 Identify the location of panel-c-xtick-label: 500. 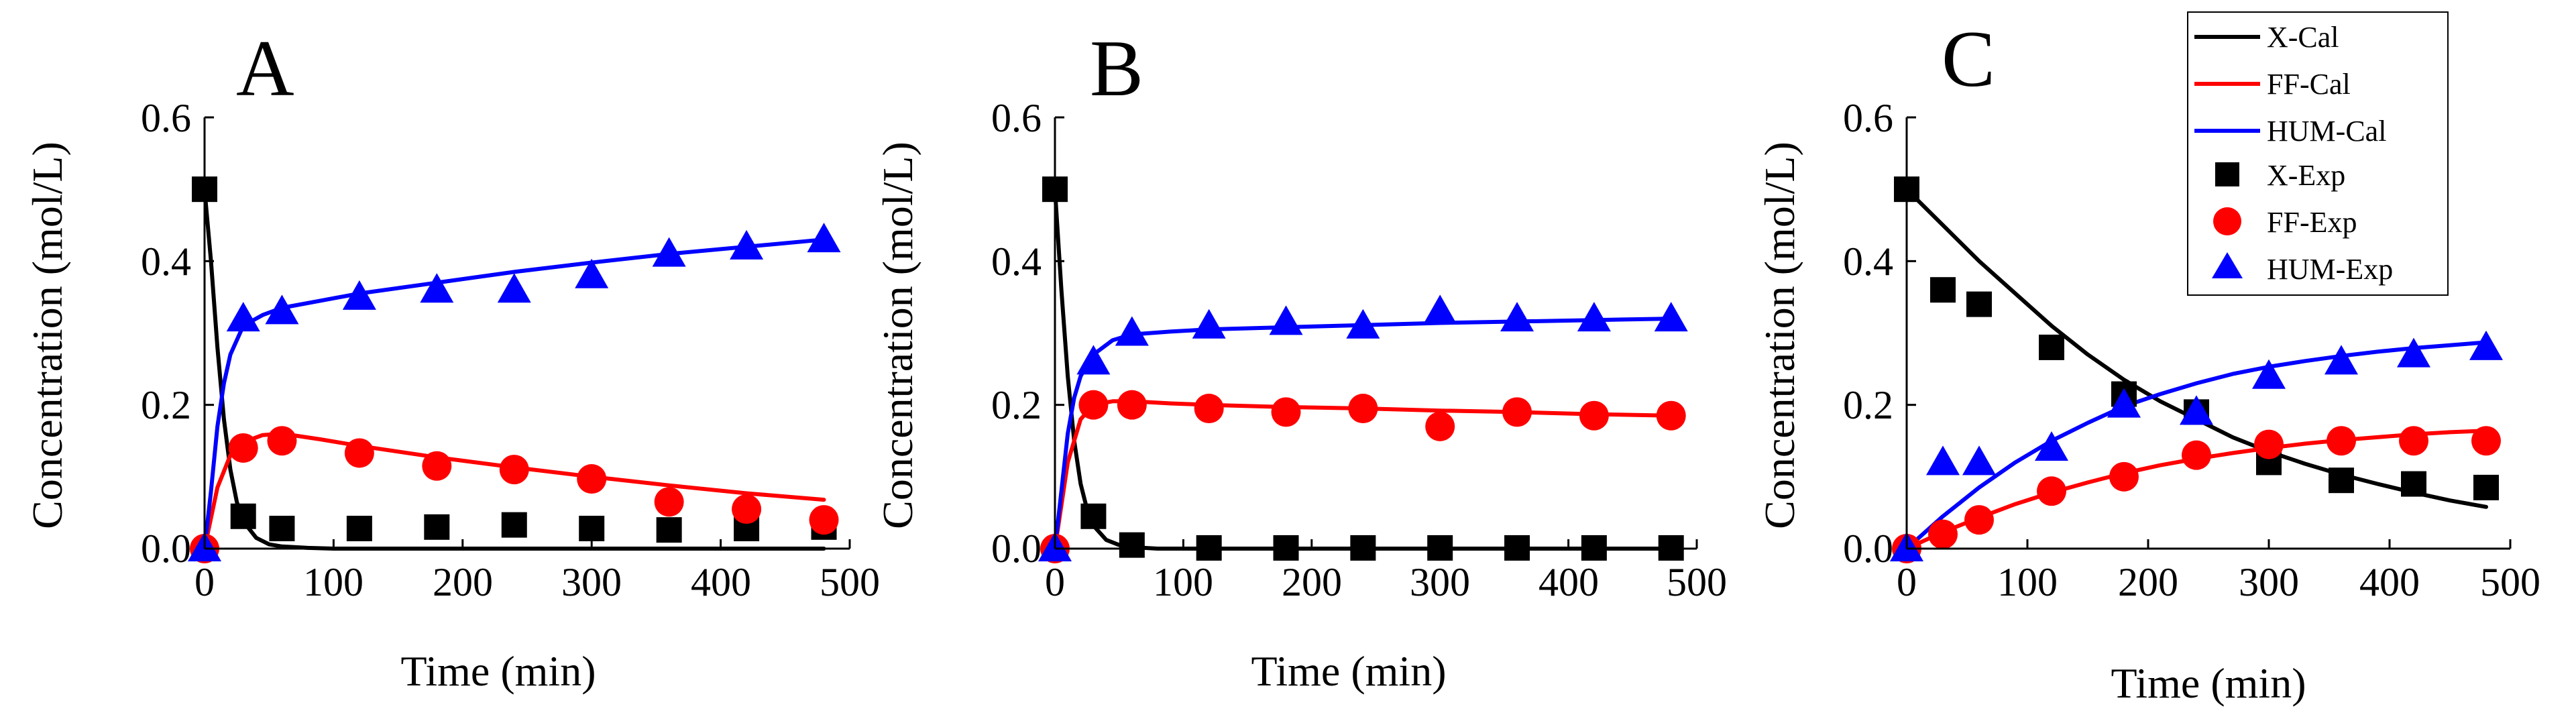
(2510, 582).